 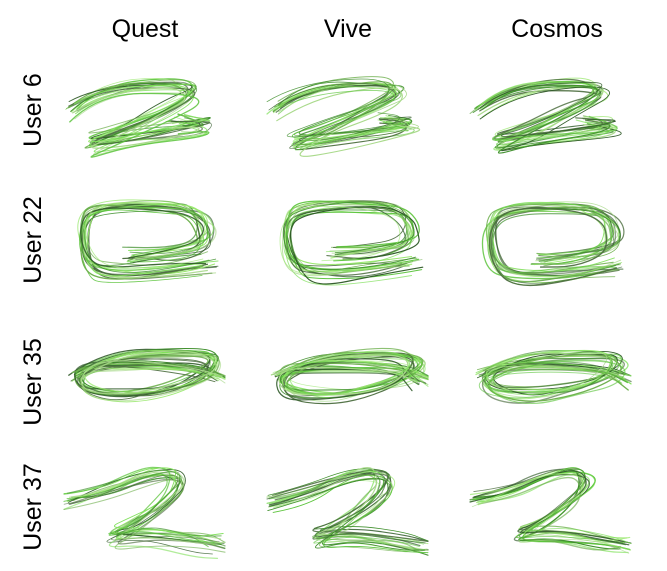 I want to click on trajectory-panel-user-35-quest, so click(x=147, y=375).